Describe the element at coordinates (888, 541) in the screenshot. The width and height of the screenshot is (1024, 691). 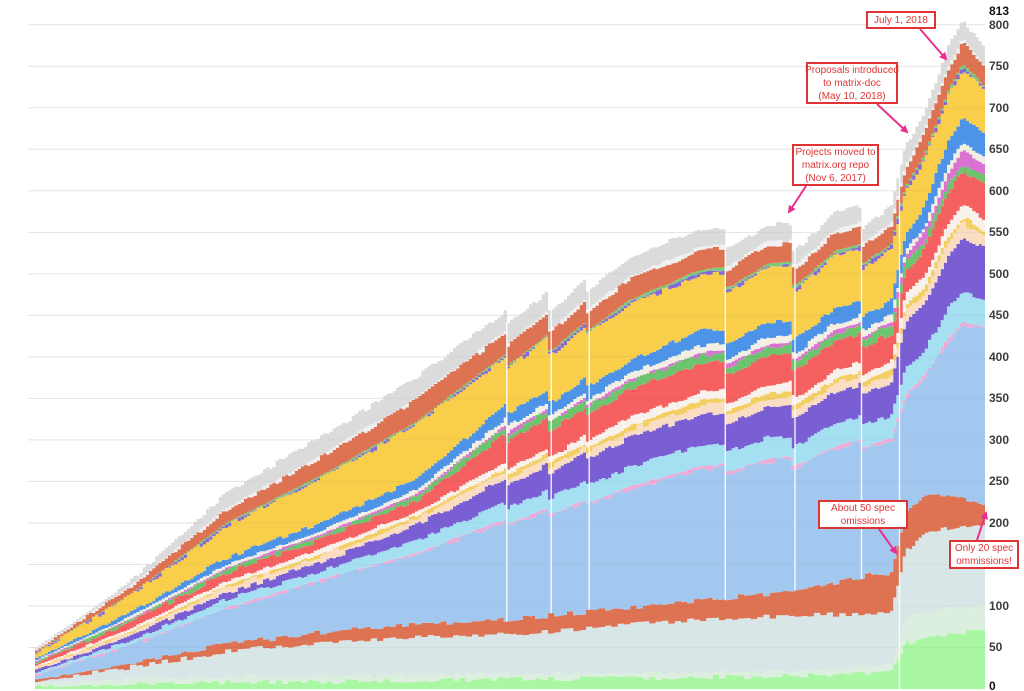
I see `annotation-arrow-about-50-omissions` at that location.